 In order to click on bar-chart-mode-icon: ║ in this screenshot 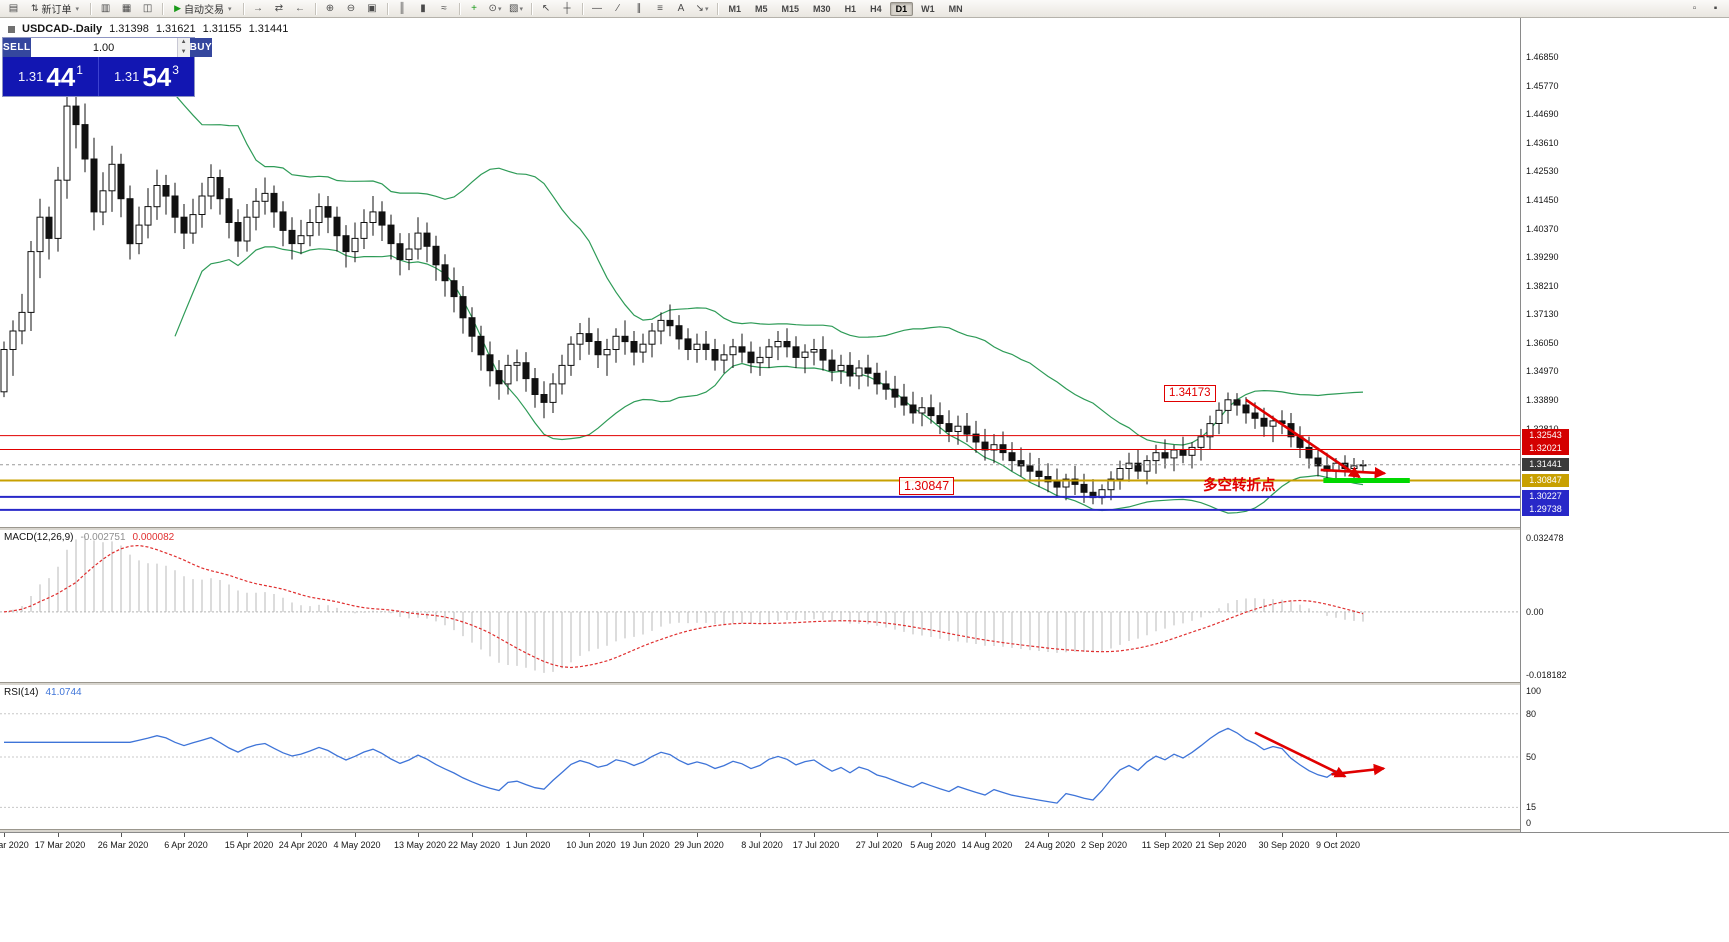, I will do `click(402, 8)`.